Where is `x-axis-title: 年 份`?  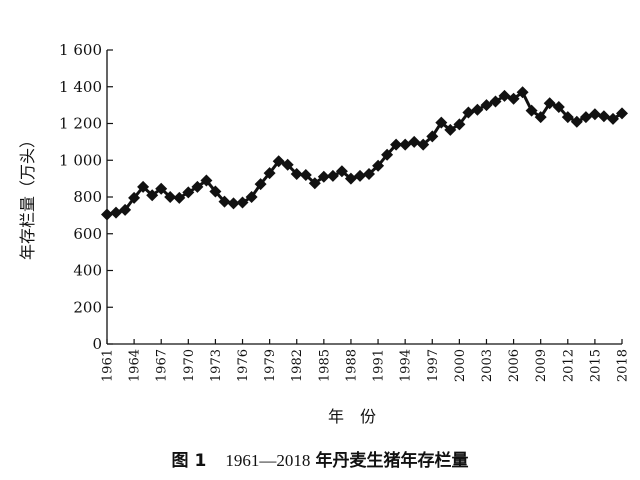
x-axis-title: 年 份 is located at coordinates (352, 416).